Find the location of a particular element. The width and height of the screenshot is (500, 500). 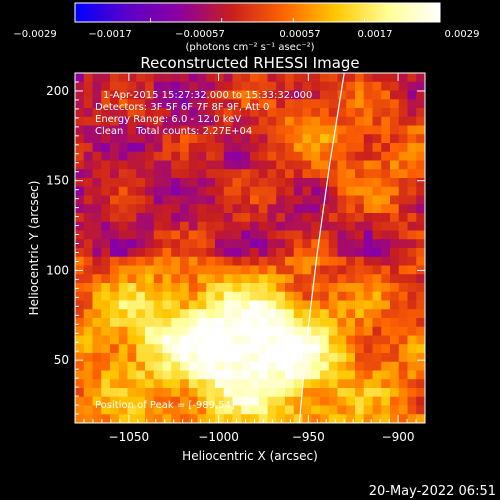

y-tick-label: 50 is located at coordinates (61, 360).